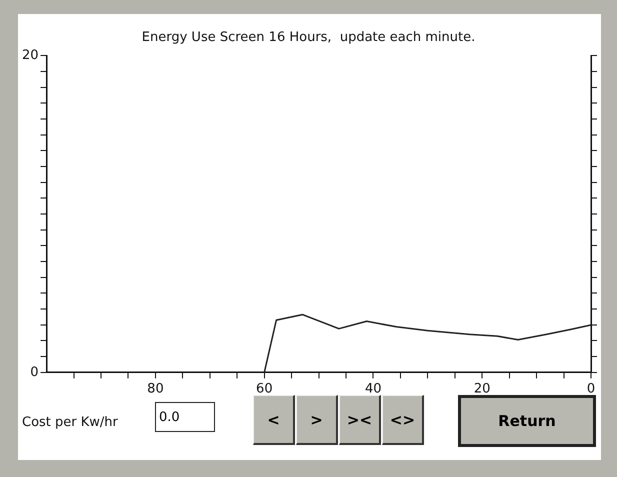  Describe the element at coordinates (403, 420) in the screenshot. I see `nav-button: <>` at that location.